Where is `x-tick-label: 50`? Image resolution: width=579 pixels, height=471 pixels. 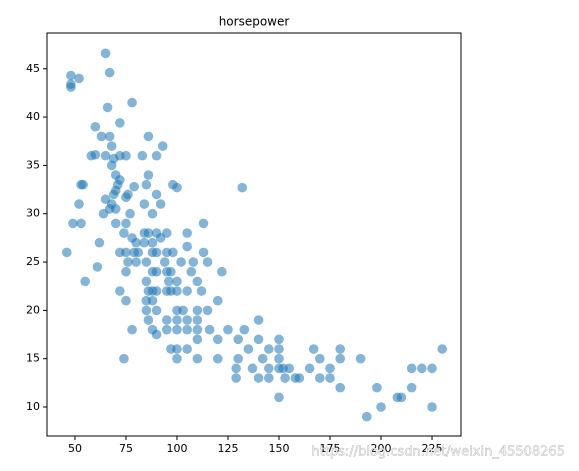 x-tick-label: 50 is located at coordinates (75, 448).